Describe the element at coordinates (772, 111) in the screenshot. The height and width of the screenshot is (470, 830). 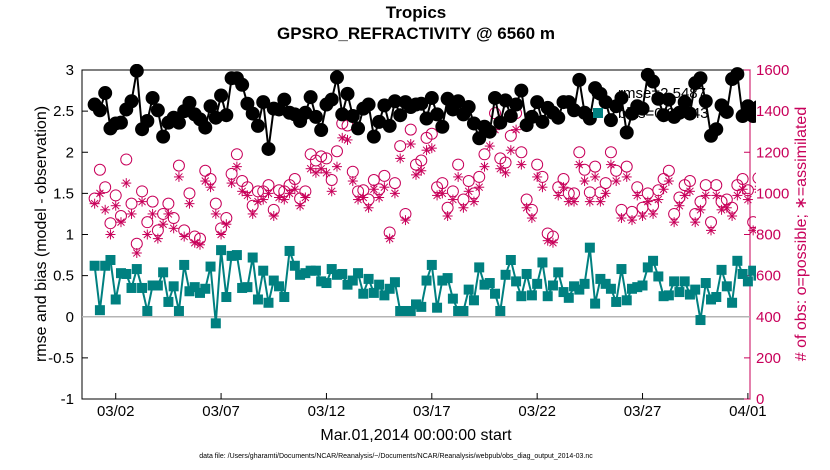
I see `y2-tick-label: 1400` at that location.